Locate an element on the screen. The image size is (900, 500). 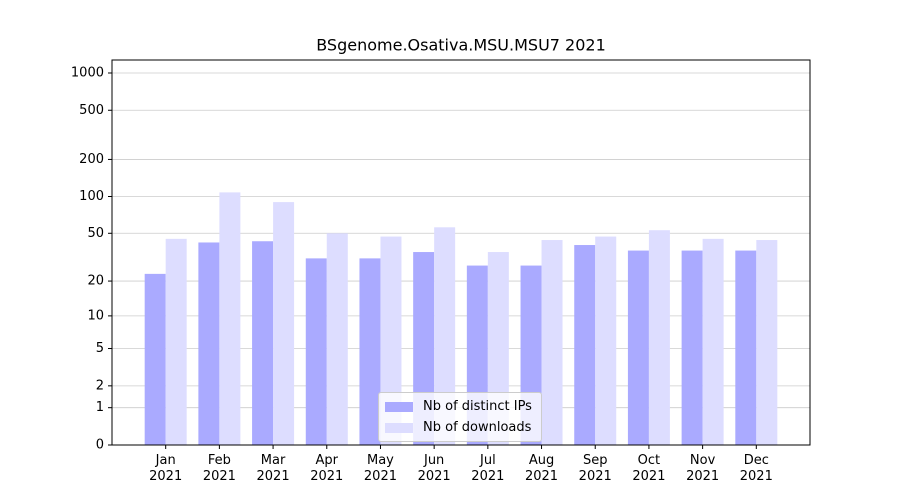
x-tick-label: Nov 2021 is located at coordinates (703, 468).